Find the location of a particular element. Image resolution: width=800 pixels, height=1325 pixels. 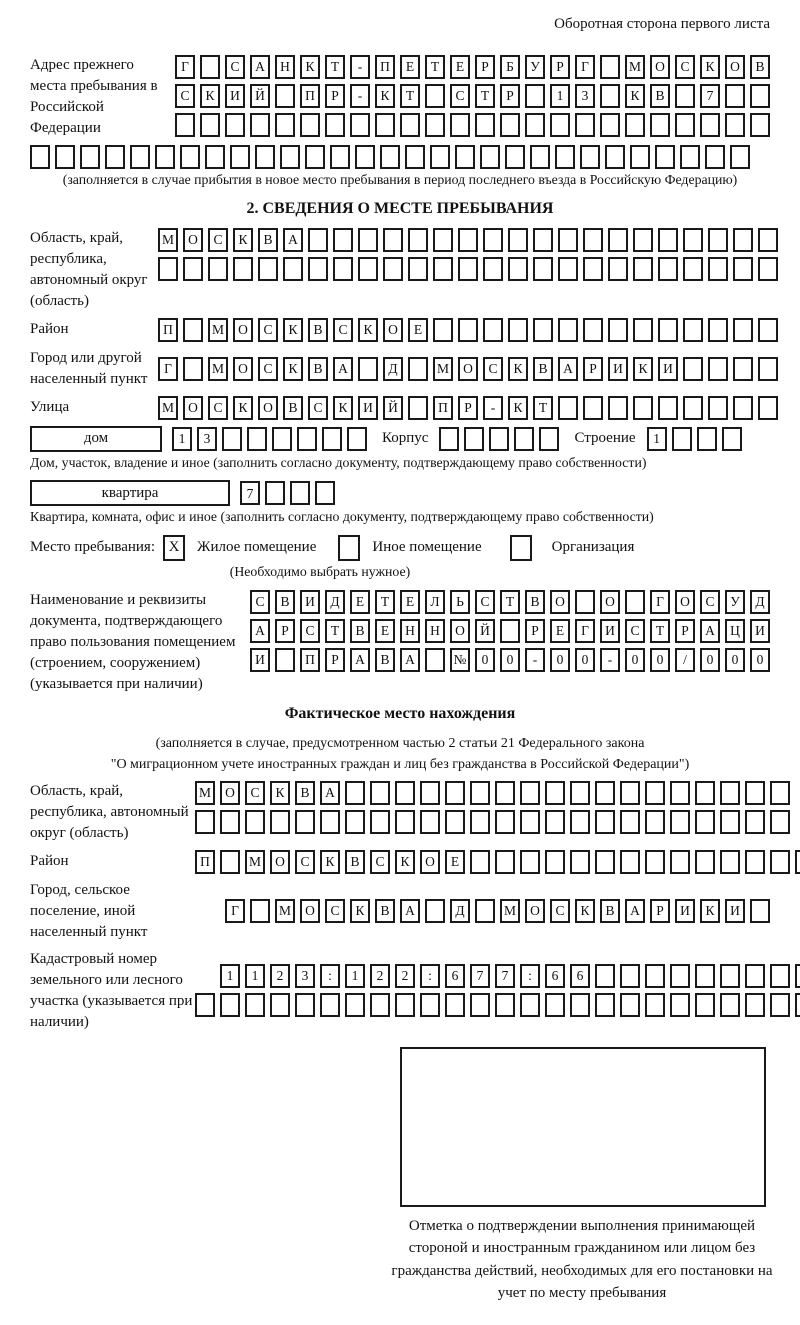

char-cell: : is located at coordinates (330, 976).